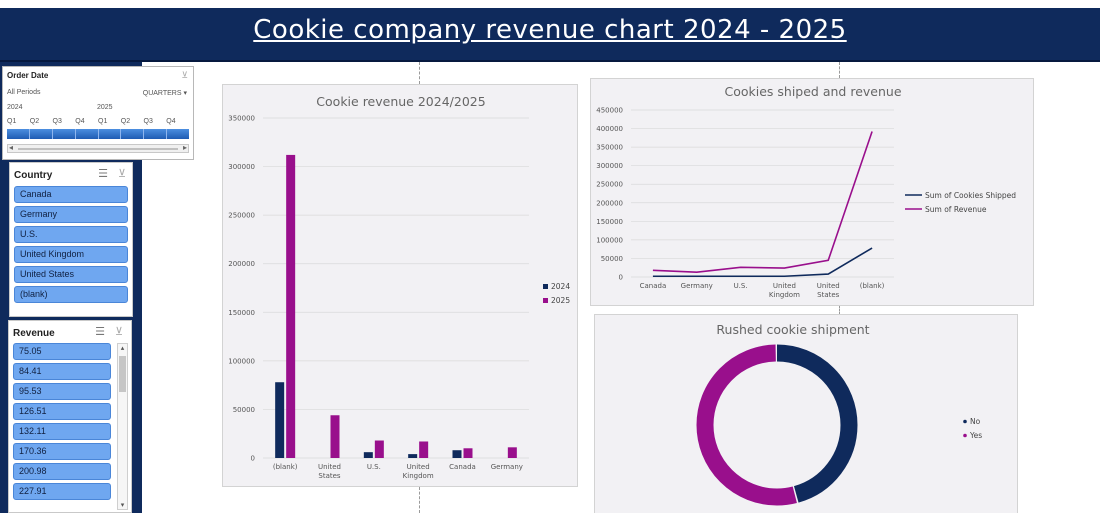 This screenshot has width=1100, height=514. Describe the element at coordinates (777, 425) in the screenshot. I see `donut-slice-Yes` at that location.